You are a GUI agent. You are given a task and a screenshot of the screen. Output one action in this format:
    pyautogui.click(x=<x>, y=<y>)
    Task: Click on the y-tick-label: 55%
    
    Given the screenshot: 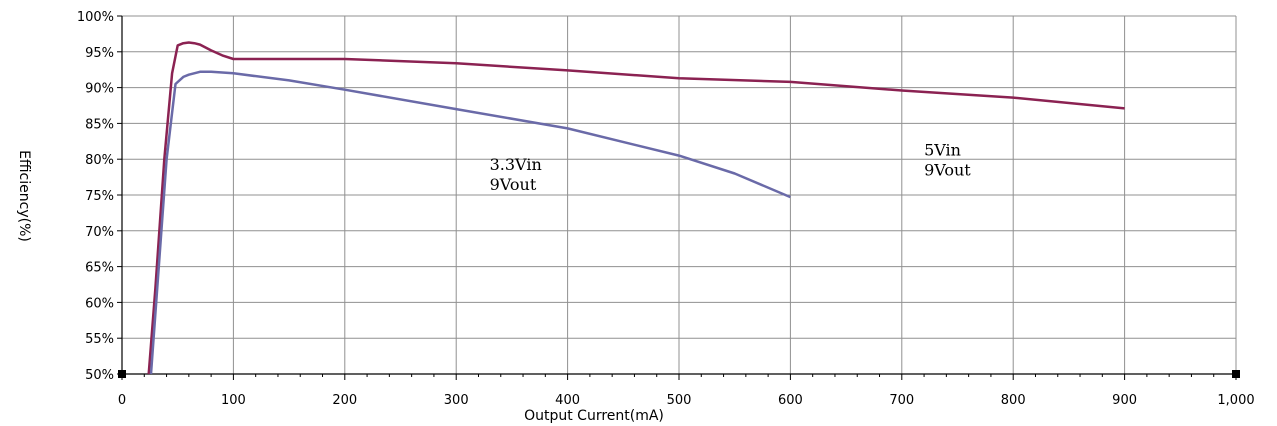 What is the action you would take?
    pyautogui.click(x=99, y=339)
    